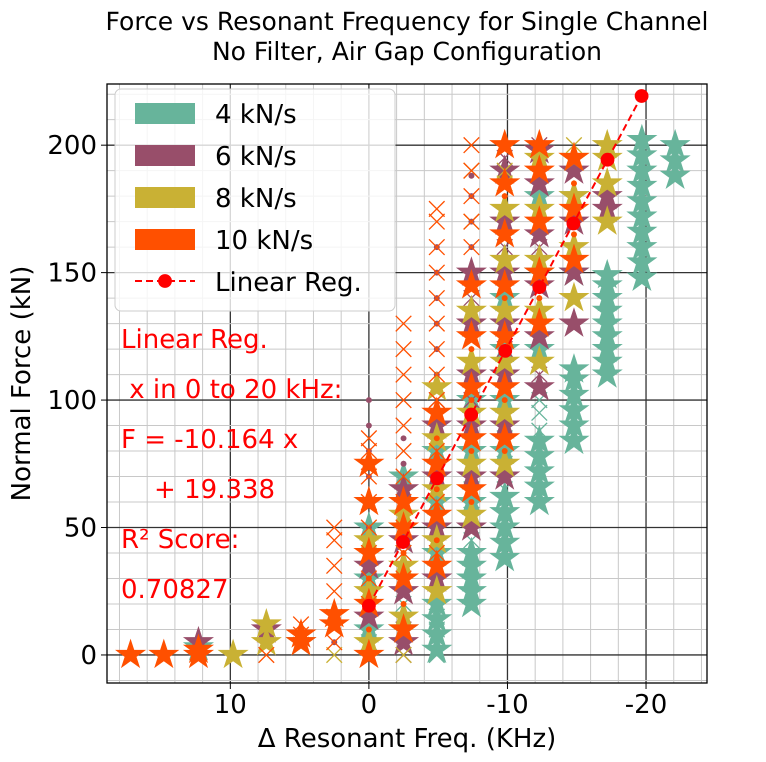 The height and width of the screenshot is (762, 766). I want to click on y-tick-label: 0, so click(88, 655).